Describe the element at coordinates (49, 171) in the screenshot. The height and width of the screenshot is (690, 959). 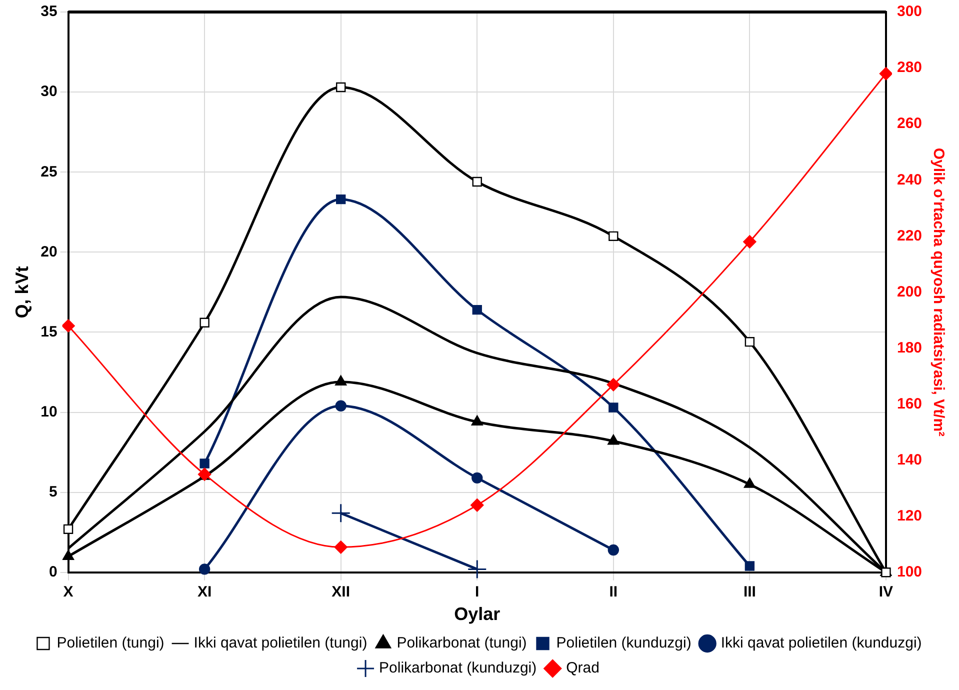
I see `y-tick-label: 25` at that location.